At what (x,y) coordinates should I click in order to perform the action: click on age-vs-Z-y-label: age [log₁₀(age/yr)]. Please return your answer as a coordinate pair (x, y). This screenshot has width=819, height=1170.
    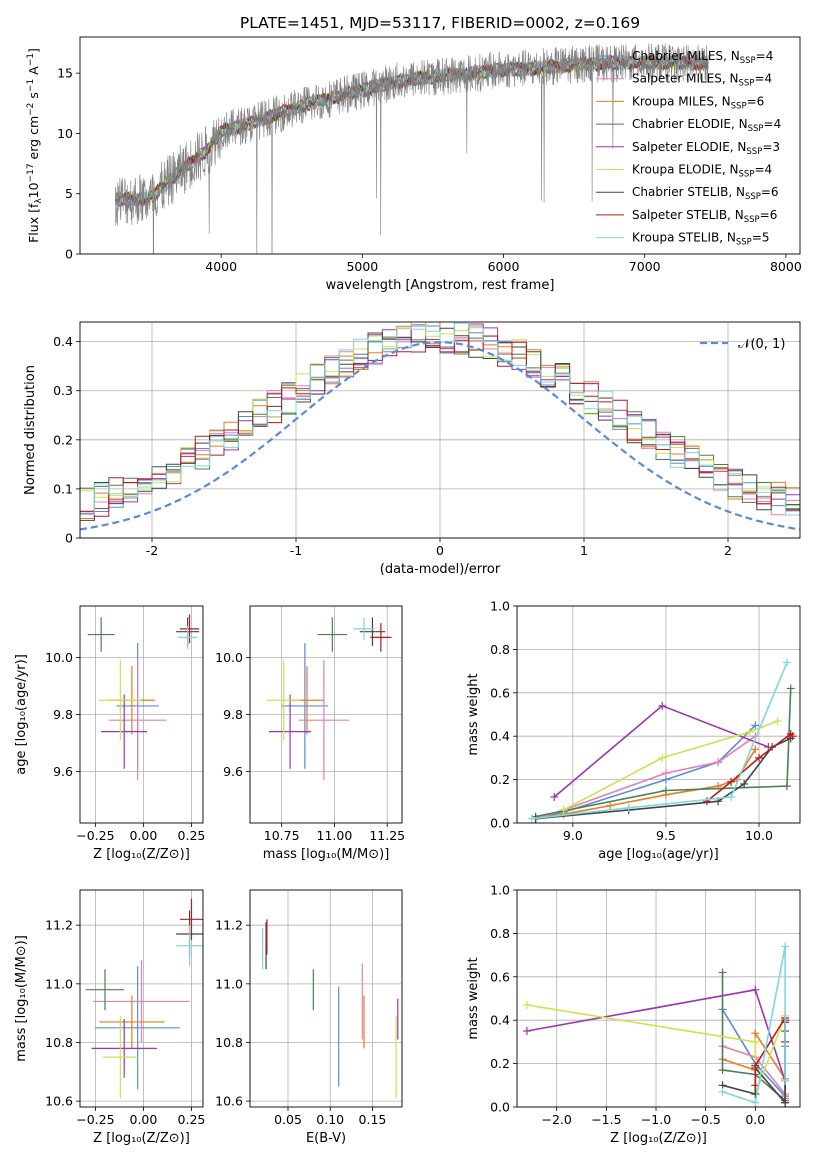
    Looking at the image, I should click on (21, 714).